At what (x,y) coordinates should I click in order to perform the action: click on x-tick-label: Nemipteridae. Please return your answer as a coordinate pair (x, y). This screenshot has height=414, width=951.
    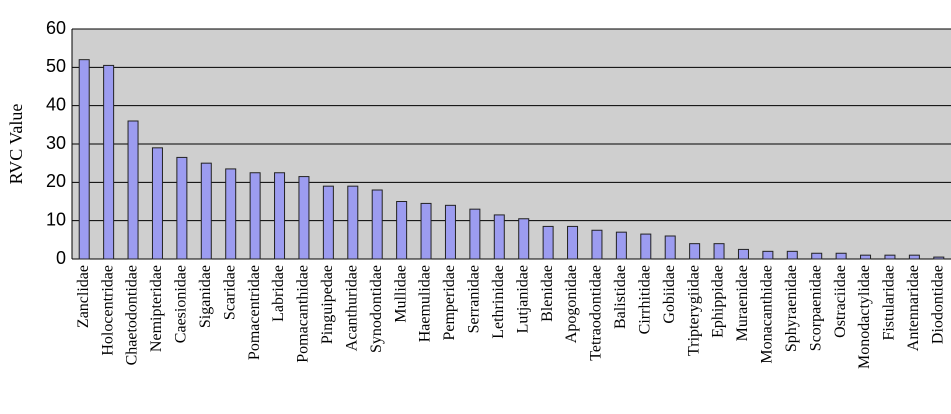
    Looking at the image, I should click on (156, 308).